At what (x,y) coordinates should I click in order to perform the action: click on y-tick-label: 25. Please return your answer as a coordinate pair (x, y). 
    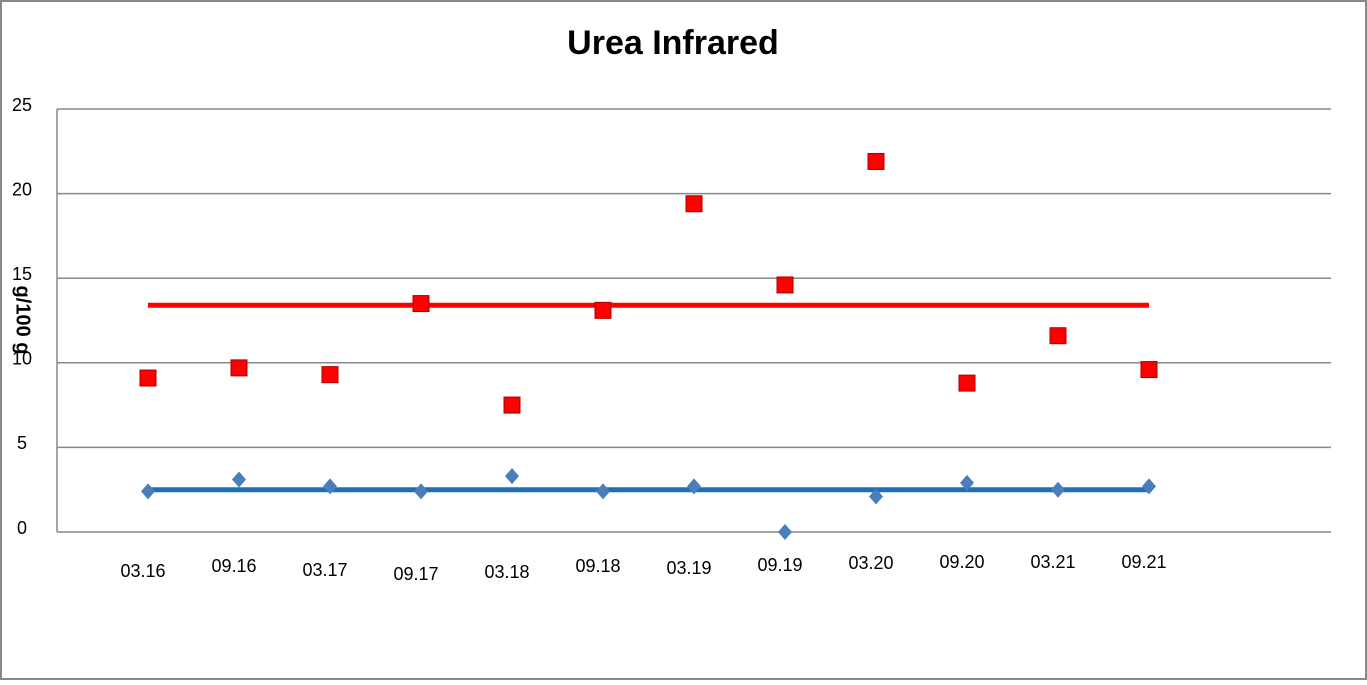
    Looking at the image, I should click on (22, 105).